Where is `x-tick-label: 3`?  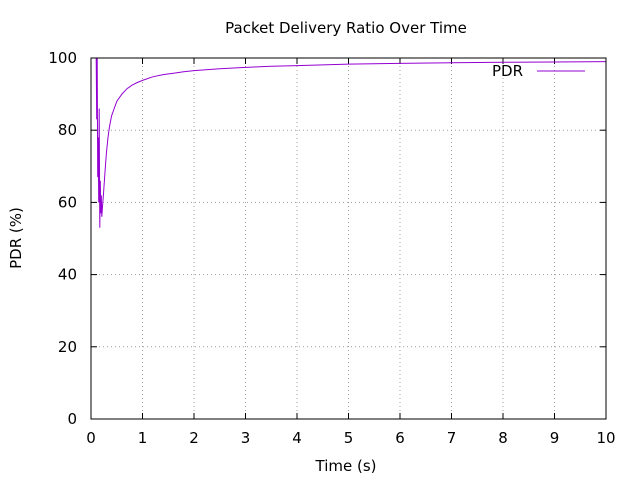 x-tick-label: 3 is located at coordinates (246, 438).